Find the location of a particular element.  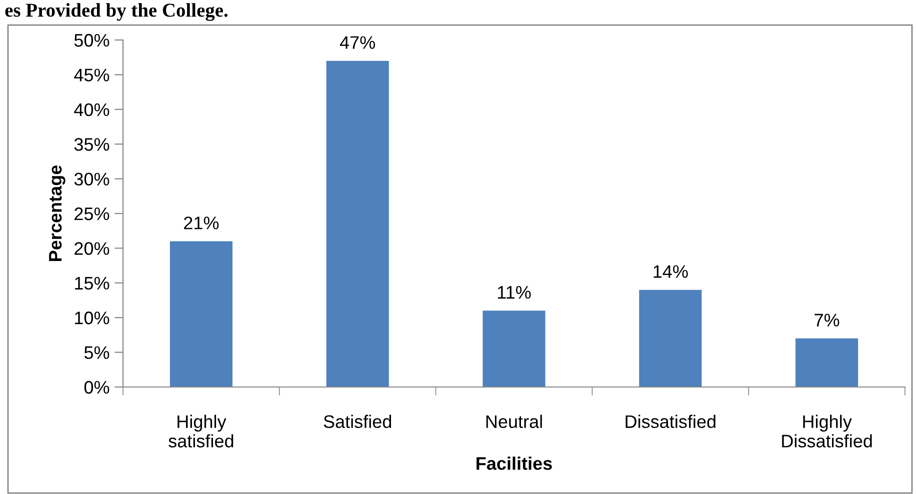

data-label: 47% is located at coordinates (358, 42).